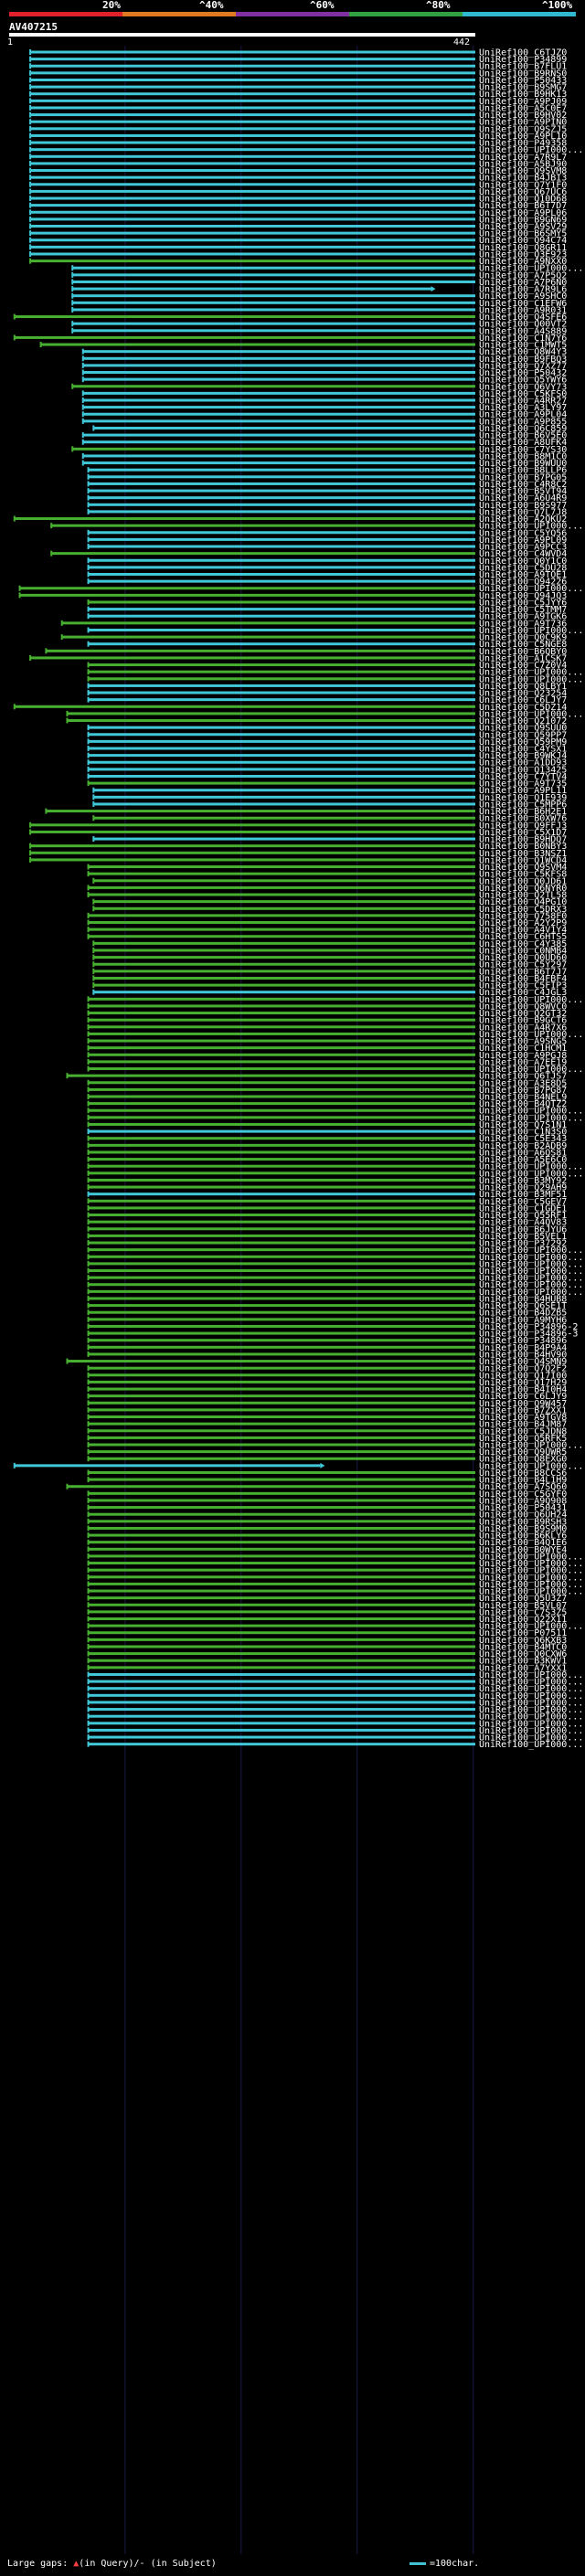 The width and height of the screenshot is (585, 2576). Describe the element at coordinates (523, 164) in the screenshot. I see `hit-label: UniRef100_A5BJ90` at that location.